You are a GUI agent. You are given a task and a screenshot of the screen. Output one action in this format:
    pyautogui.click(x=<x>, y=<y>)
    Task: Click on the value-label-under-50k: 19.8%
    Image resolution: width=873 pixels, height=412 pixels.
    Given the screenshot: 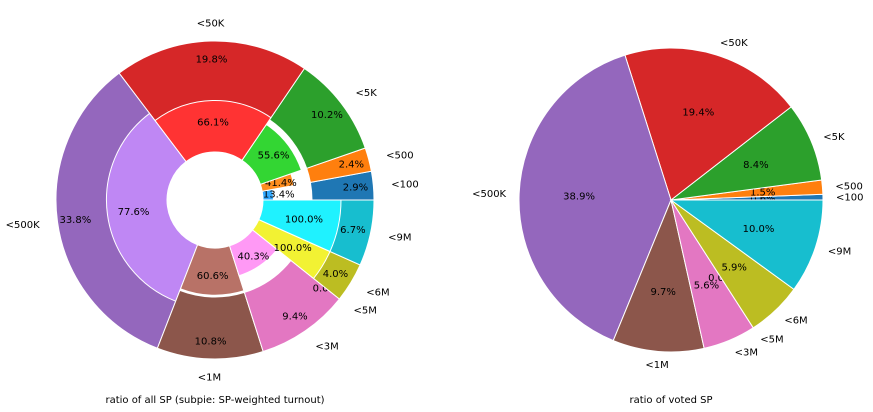 What is the action you would take?
    pyautogui.click(x=212, y=60)
    